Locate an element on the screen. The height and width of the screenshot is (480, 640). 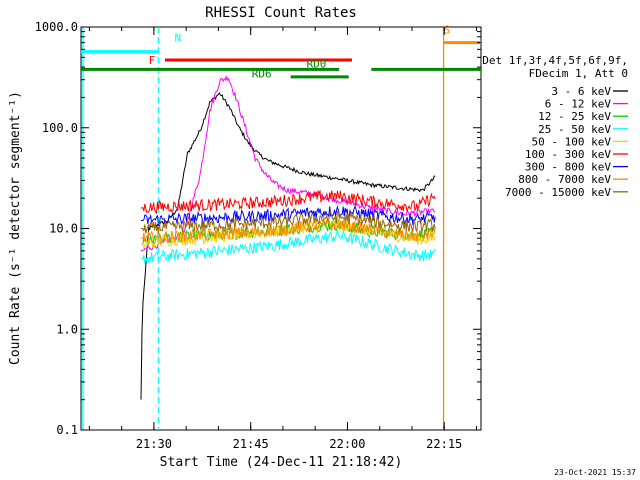
x-tick-label: 22:00 is located at coordinates (347, 444).